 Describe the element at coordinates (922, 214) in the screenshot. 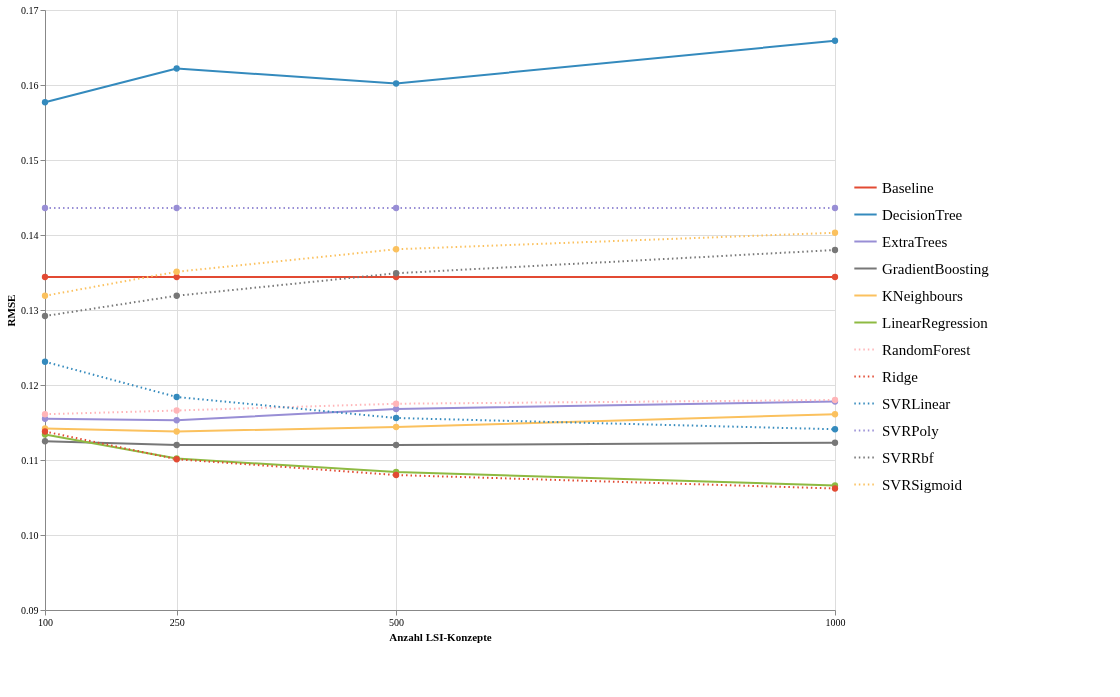

I see `legend-label: DecisionTree` at that location.